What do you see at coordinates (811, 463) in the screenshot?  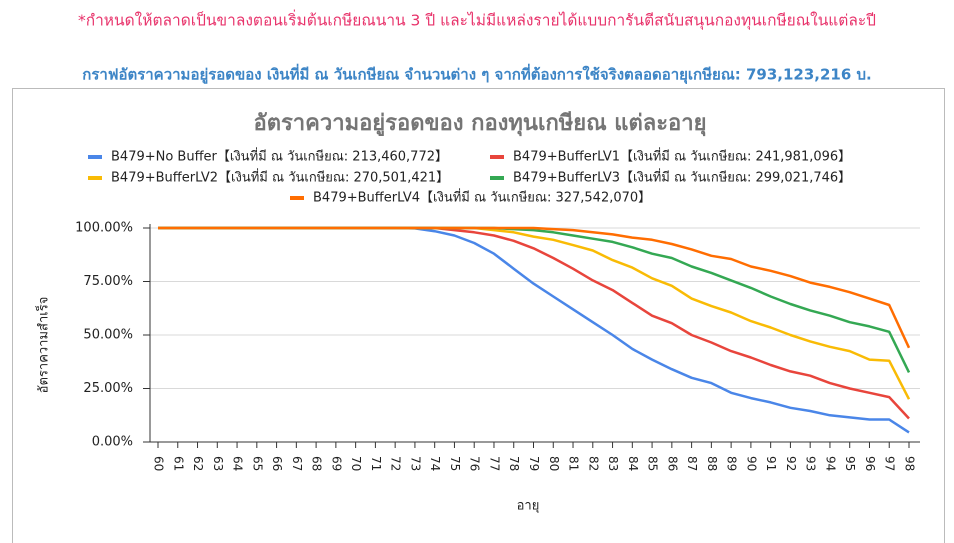 I see `x-tick-label: 93` at bounding box center [811, 463].